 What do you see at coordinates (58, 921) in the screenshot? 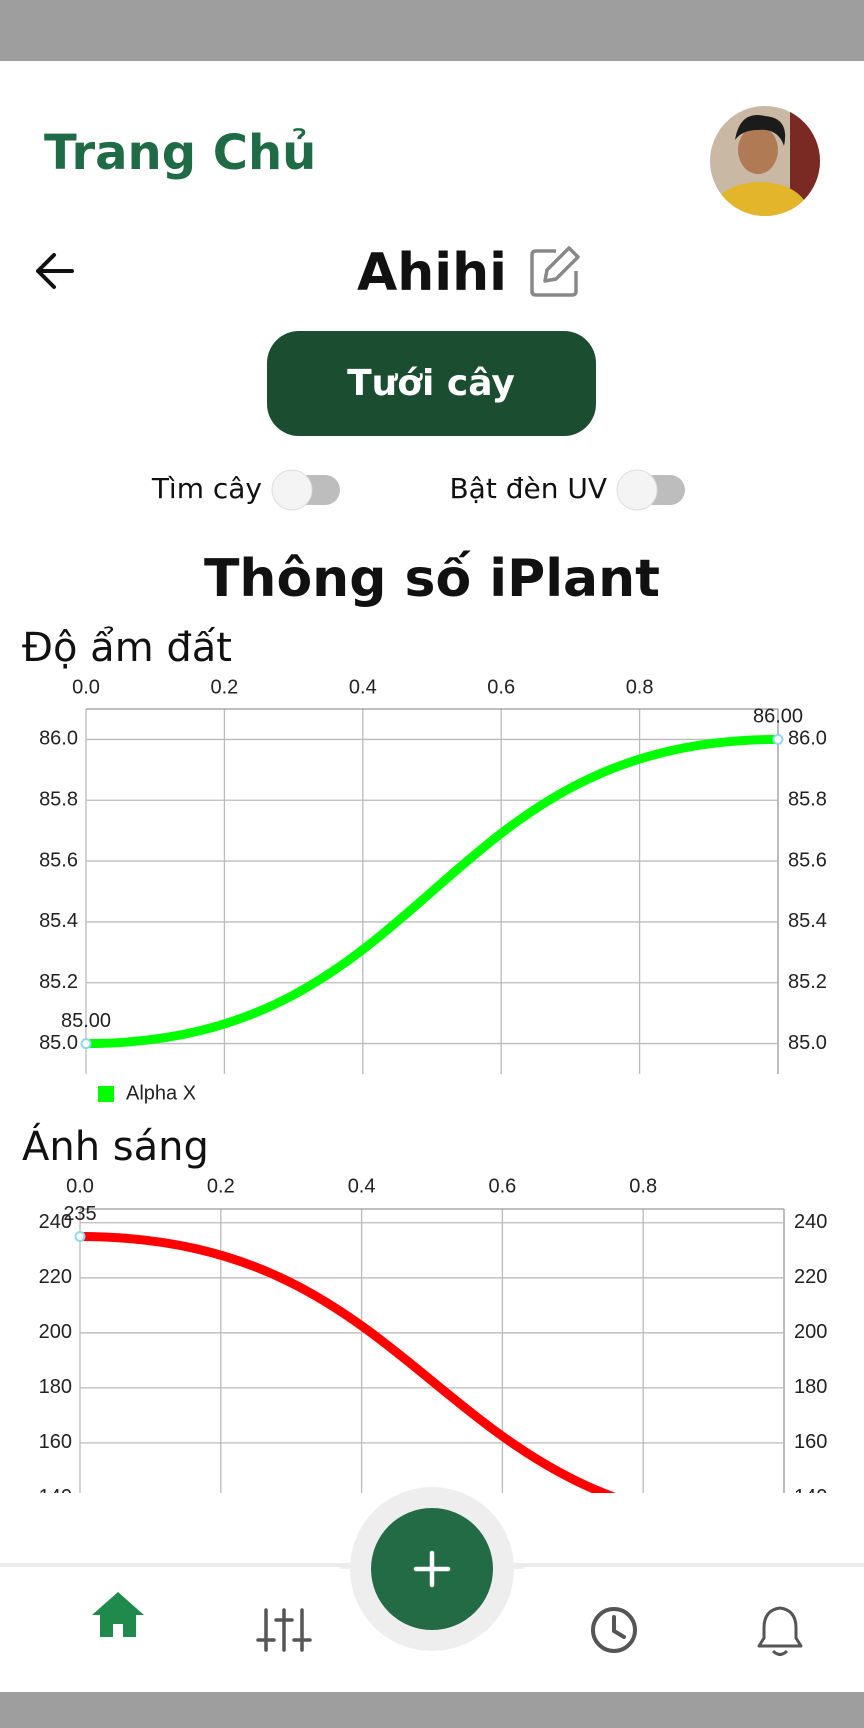
I see `y-tick-label: 85.4` at bounding box center [58, 921].